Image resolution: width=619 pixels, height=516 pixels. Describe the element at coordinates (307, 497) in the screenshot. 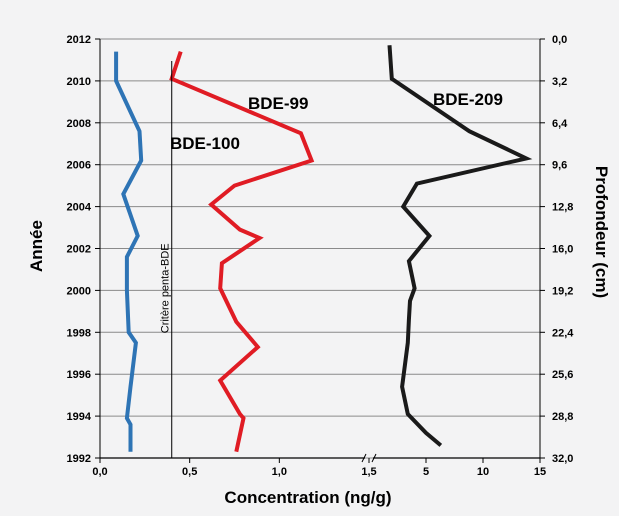

I see `x-axis-label: Concentration (ng/g)` at that location.